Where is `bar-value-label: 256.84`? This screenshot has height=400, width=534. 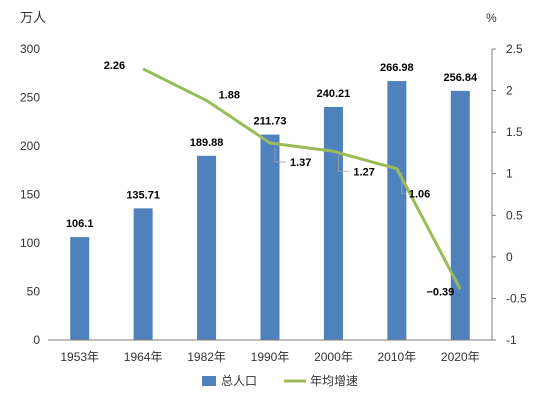 bar-value-label: 256.84 is located at coordinates (460, 78).